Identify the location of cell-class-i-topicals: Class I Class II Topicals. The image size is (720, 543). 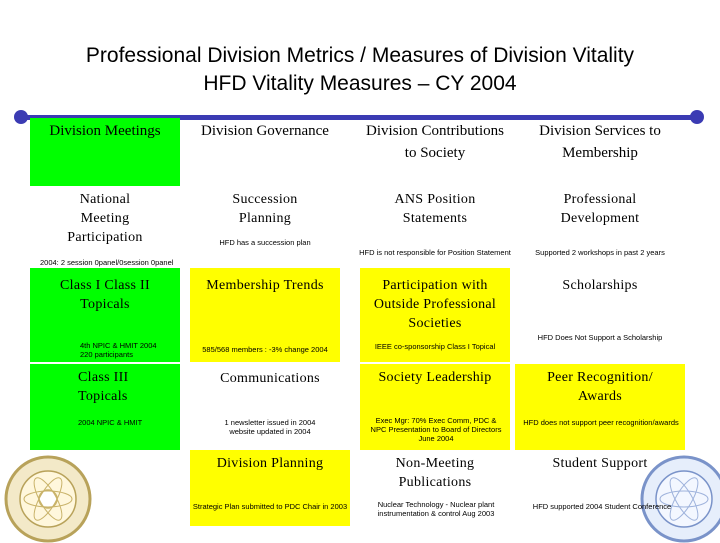
(105, 315).